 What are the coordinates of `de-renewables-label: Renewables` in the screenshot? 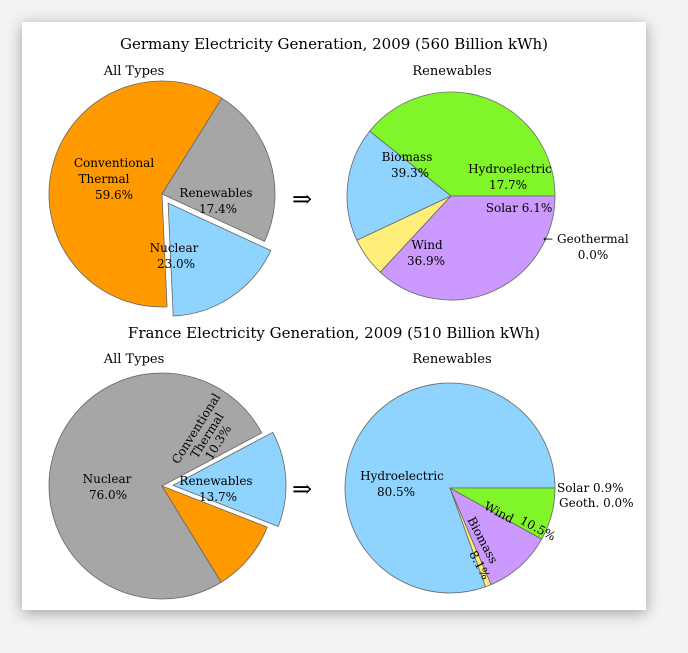 It's located at (215, 193).